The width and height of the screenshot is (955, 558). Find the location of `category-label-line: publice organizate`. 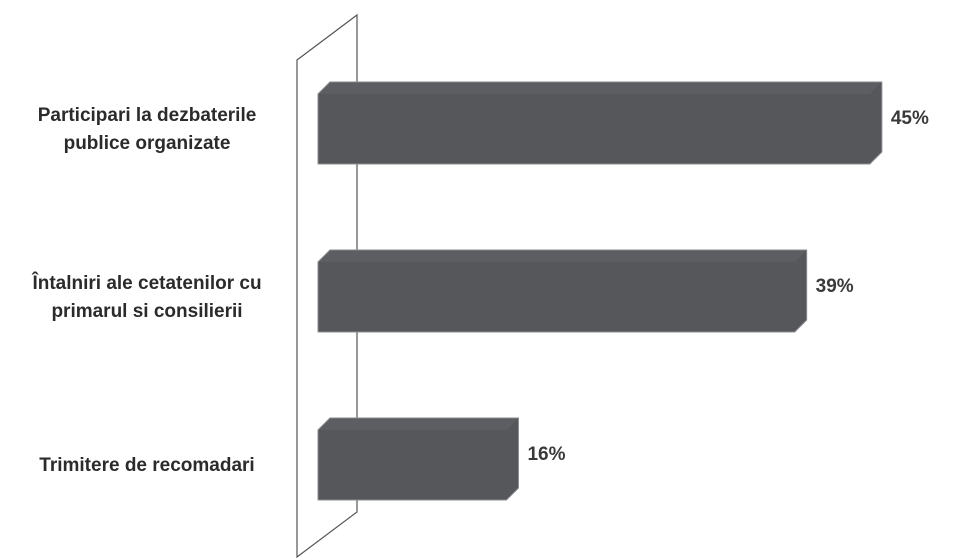

category-label-line: publice organizate is located at coordinates (147, 143).